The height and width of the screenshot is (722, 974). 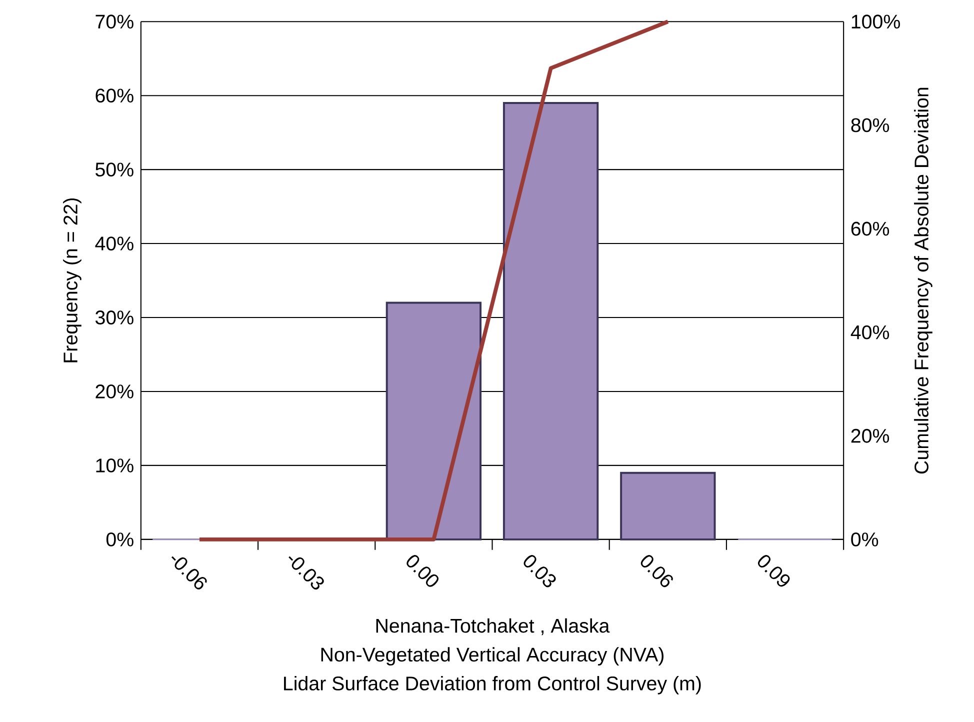 I want to click on y2-axis-title: Cumulative Frequency of Absolute Deviation, so click(x=923, y=281).